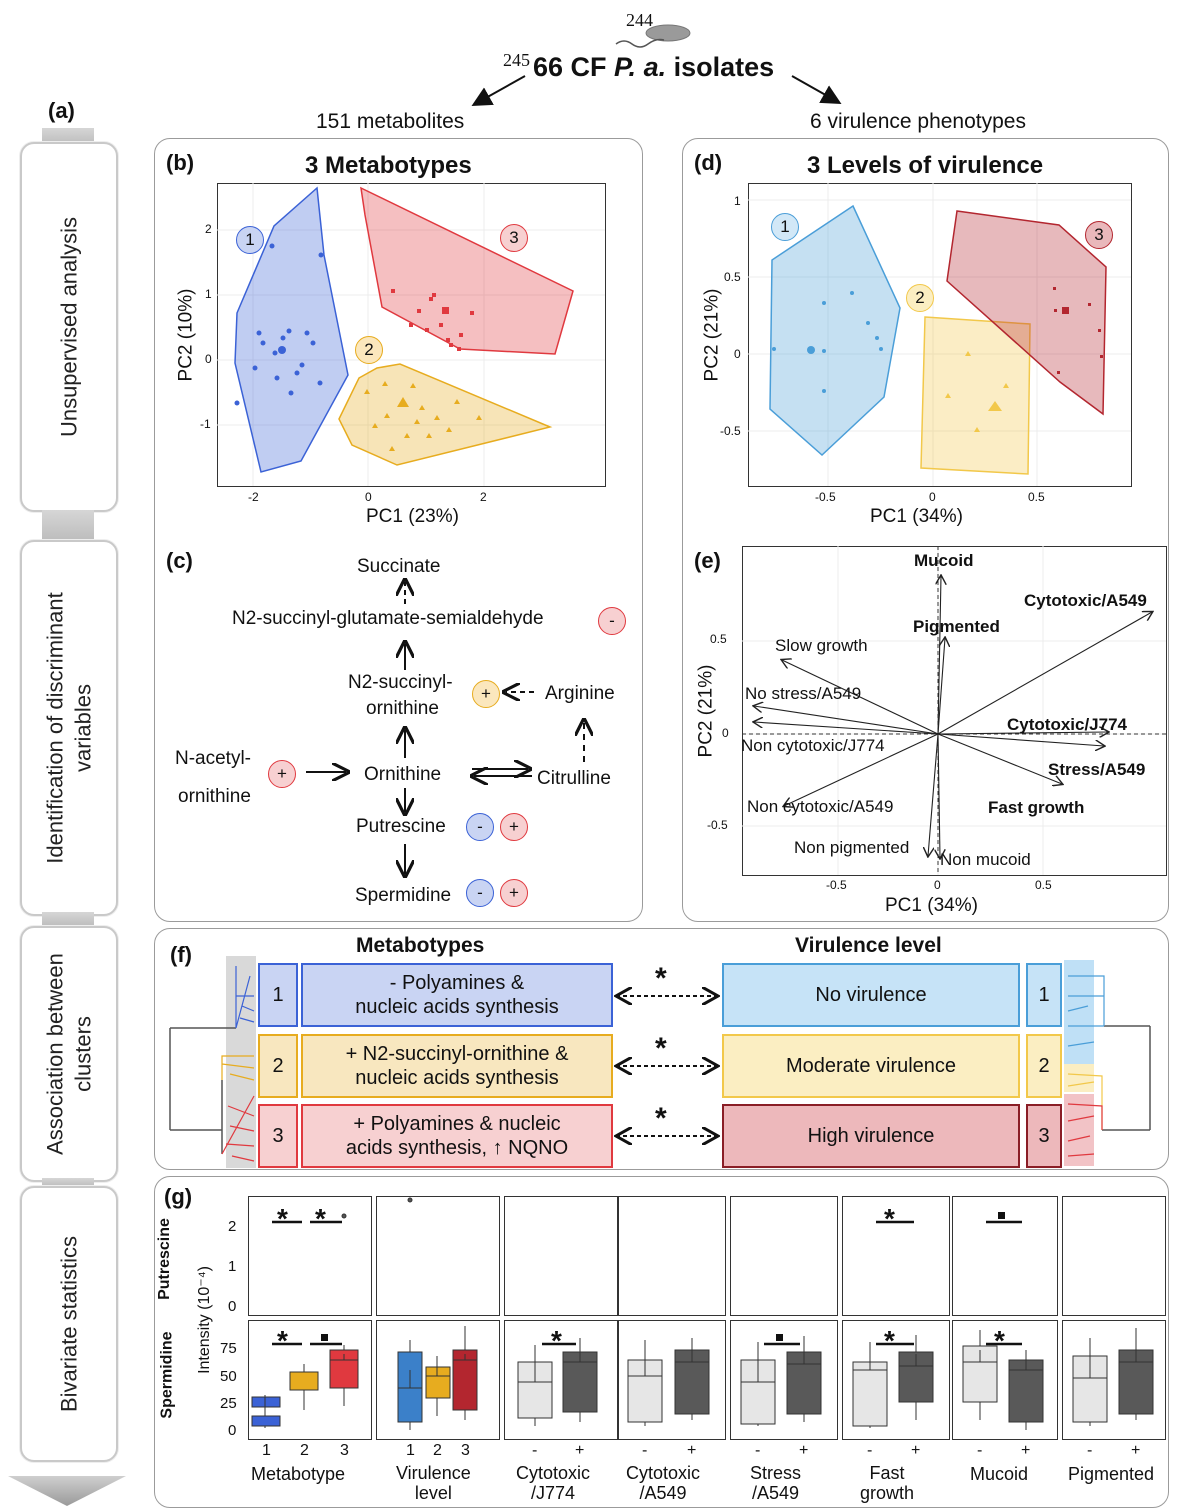 This screenshot has height=1509, width=1184. I want to click on step-bivariate: Bivariate statistics, so click(69, 1324).